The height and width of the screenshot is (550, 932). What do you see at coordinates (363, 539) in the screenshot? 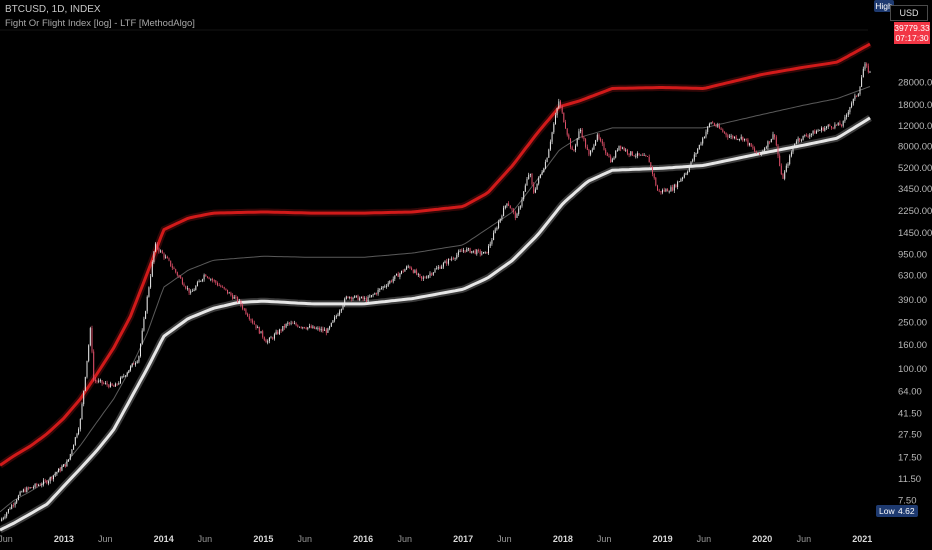
I see `x-tick-label: 2016` at bounding box center [363, 539].